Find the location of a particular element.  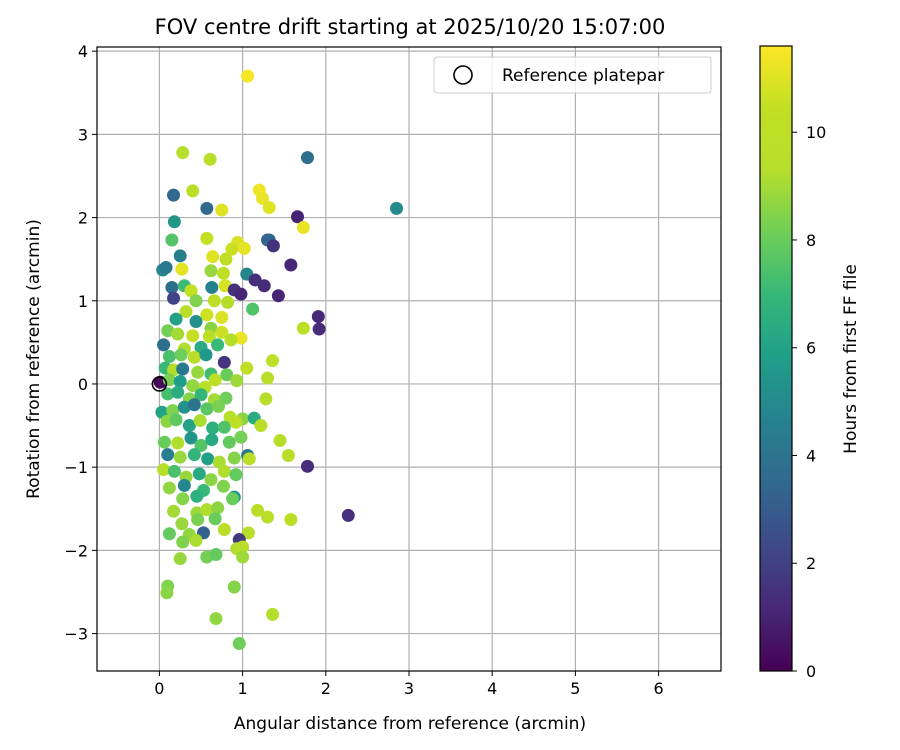

y-tick-label: 4 is located at coordinates (83, 51).